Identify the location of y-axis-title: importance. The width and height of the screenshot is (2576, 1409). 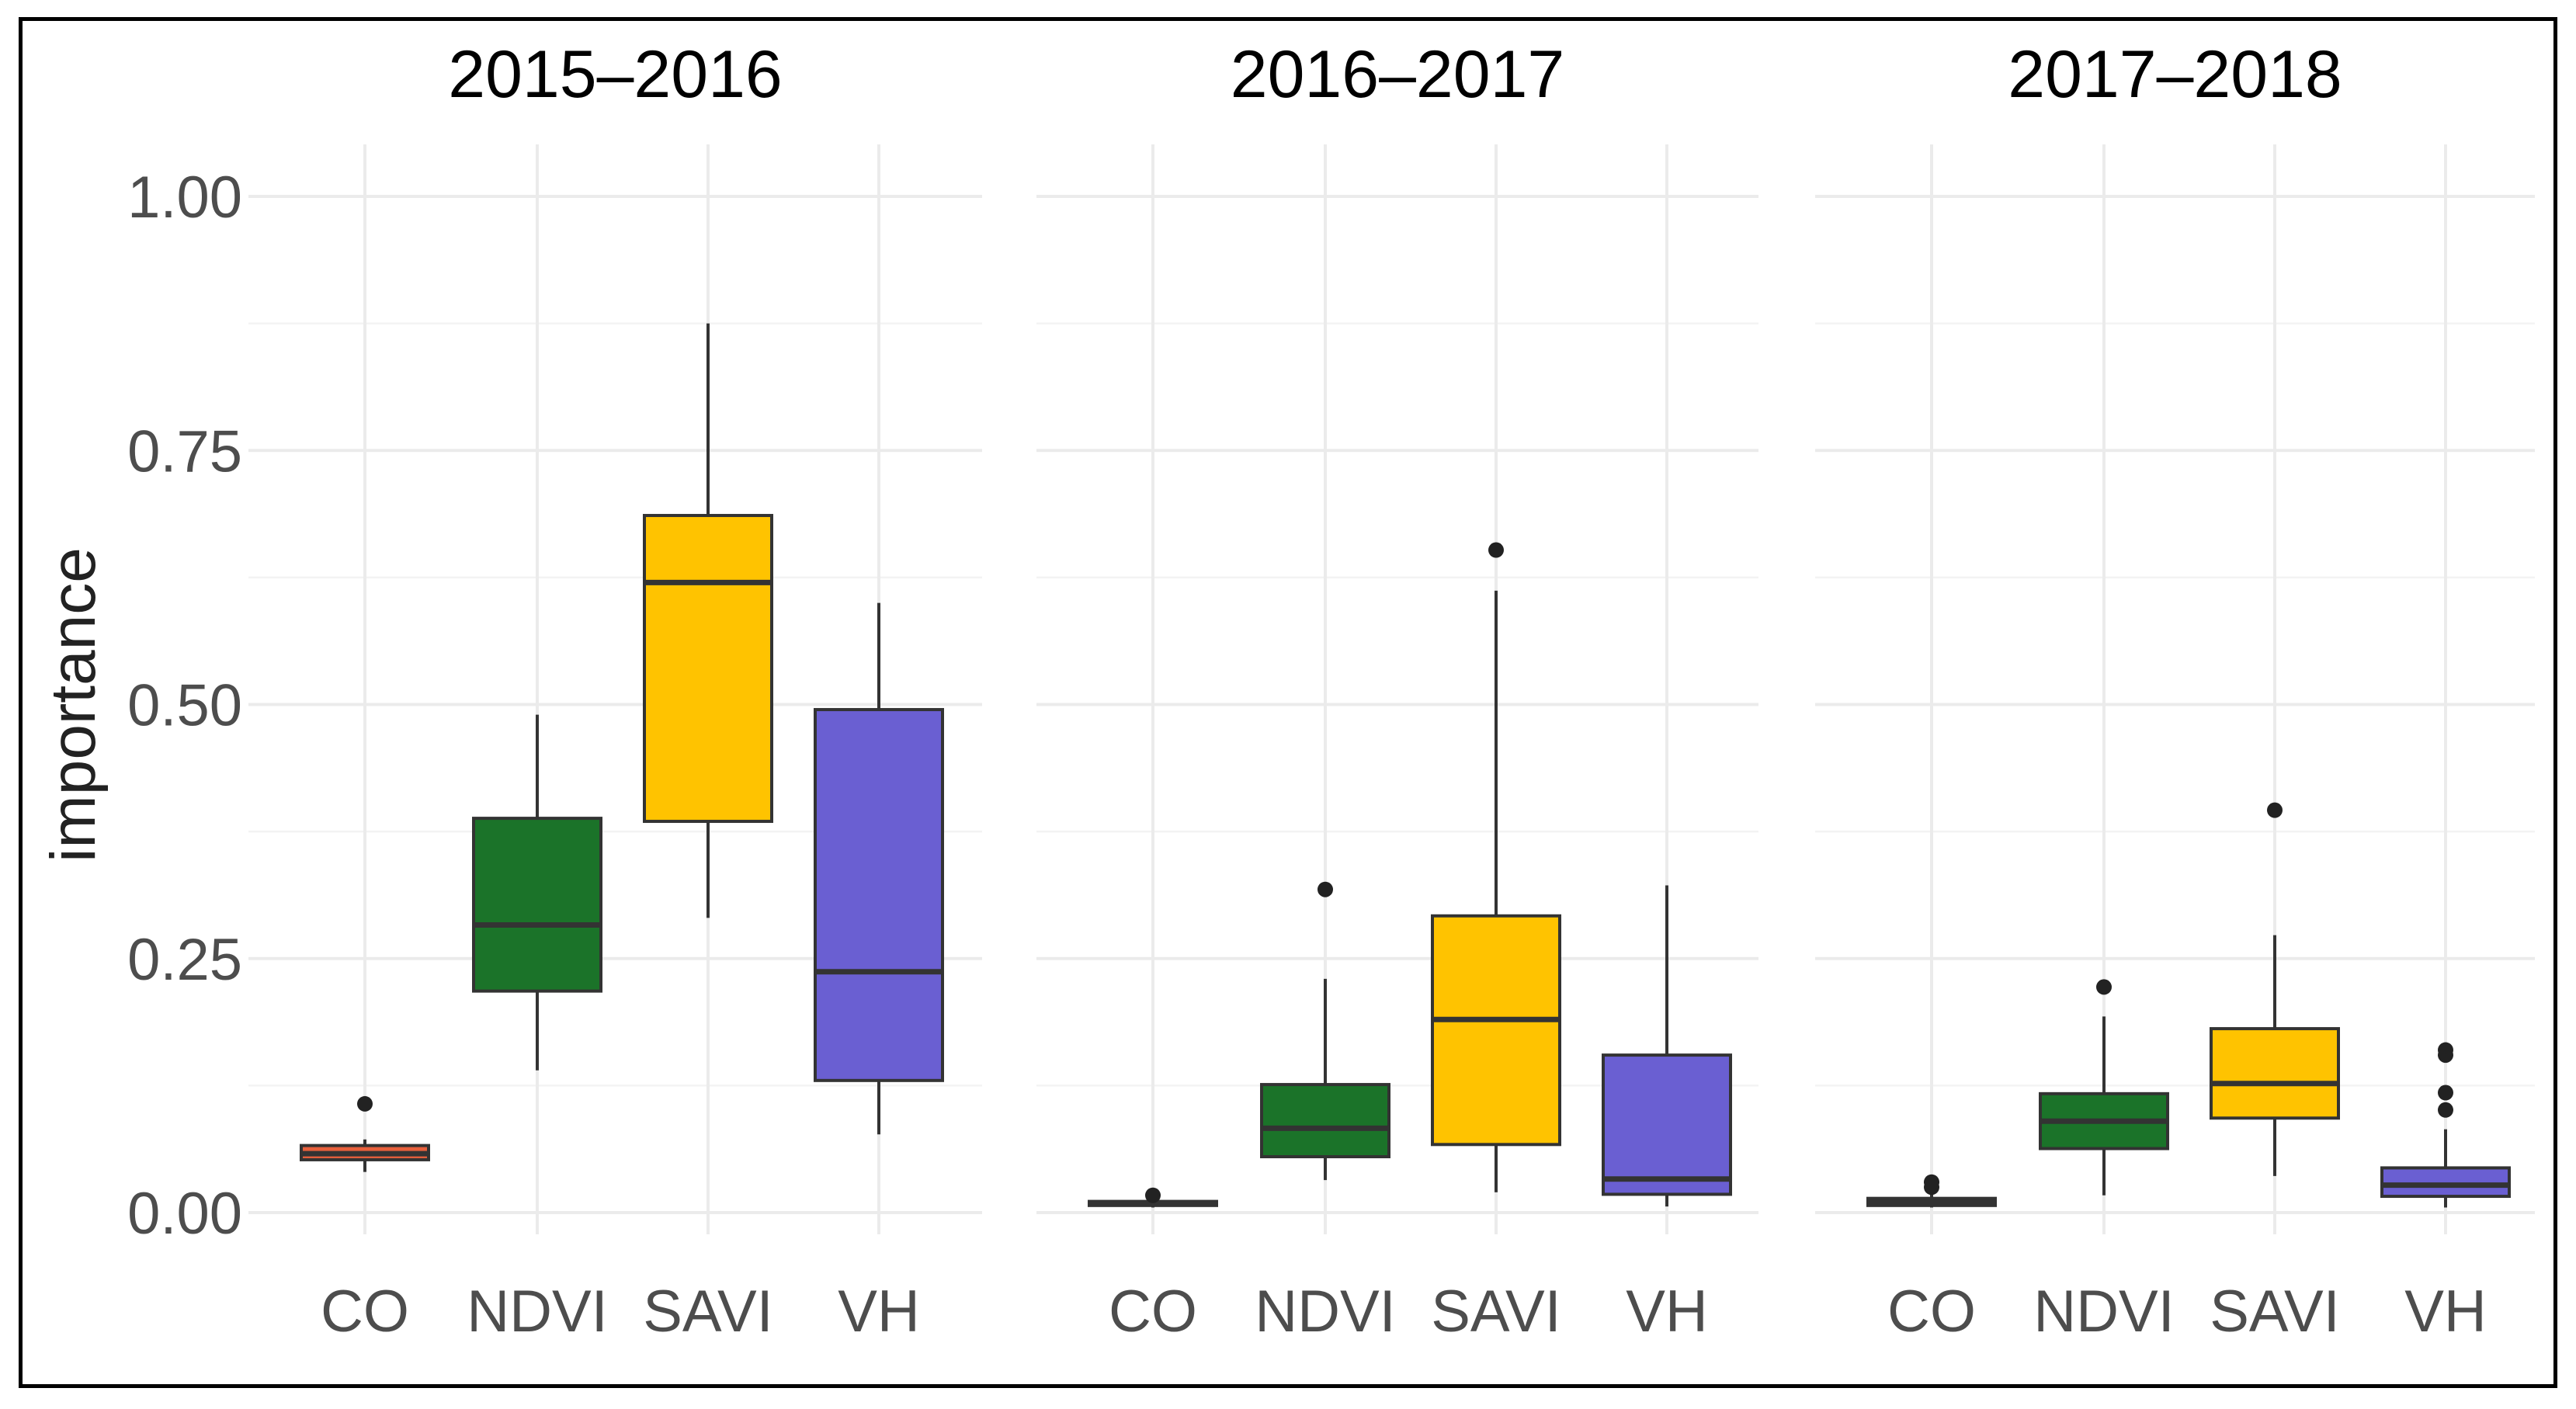
(73, 704).